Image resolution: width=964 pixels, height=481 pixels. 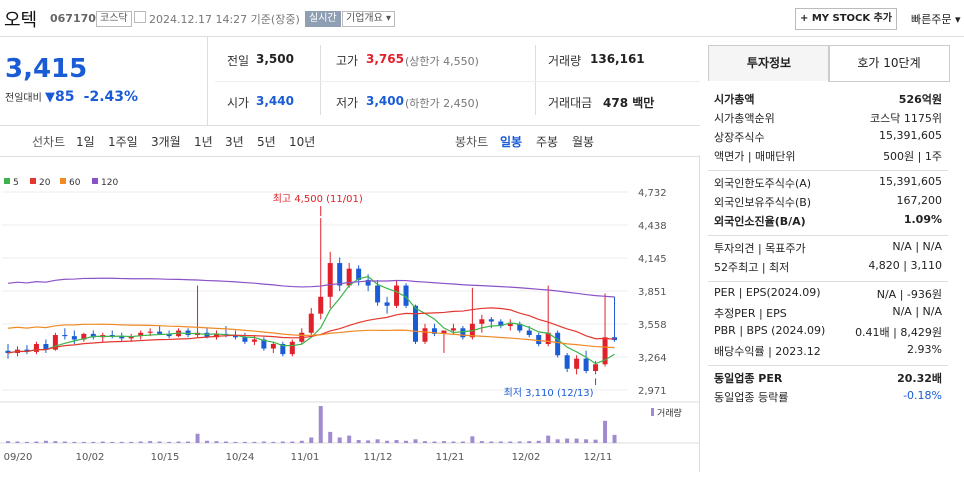 I want to click on info-row: 52주최고 | 최저 4,820 | 3,110, so click(x=828, y=268).